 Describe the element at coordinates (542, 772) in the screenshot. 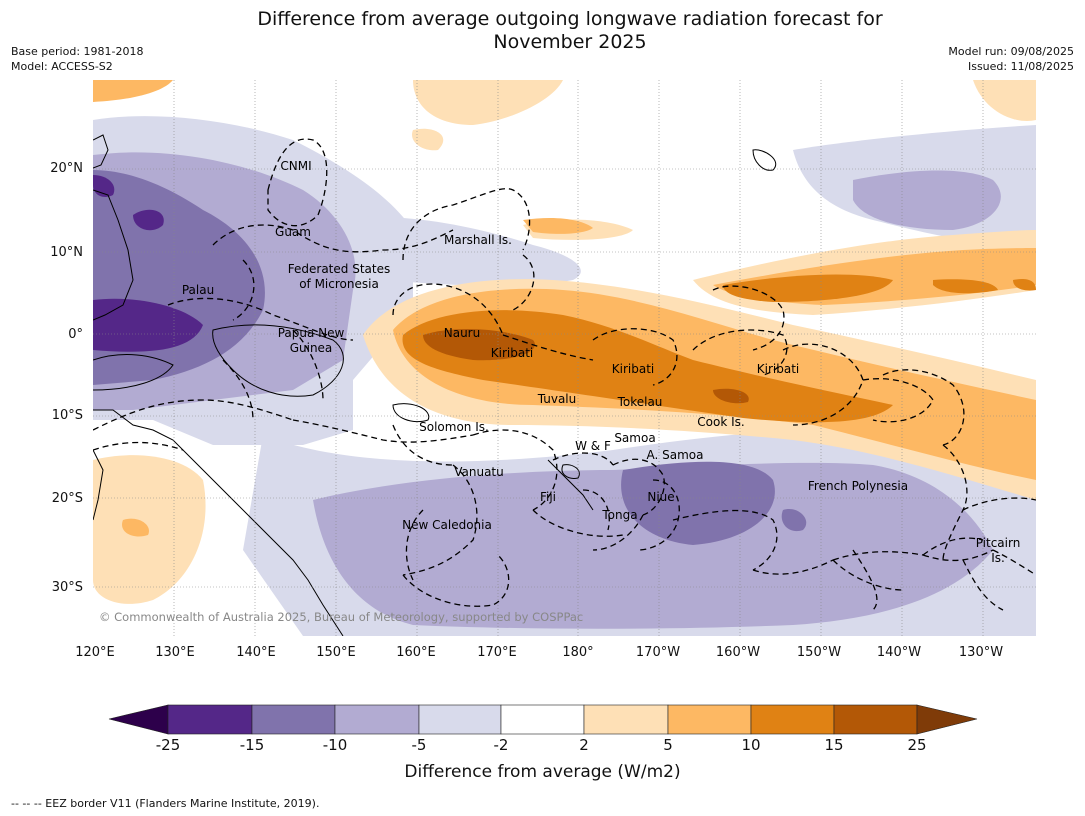

I see `colorbar-title: Difference from average (W/m2)` at that location.